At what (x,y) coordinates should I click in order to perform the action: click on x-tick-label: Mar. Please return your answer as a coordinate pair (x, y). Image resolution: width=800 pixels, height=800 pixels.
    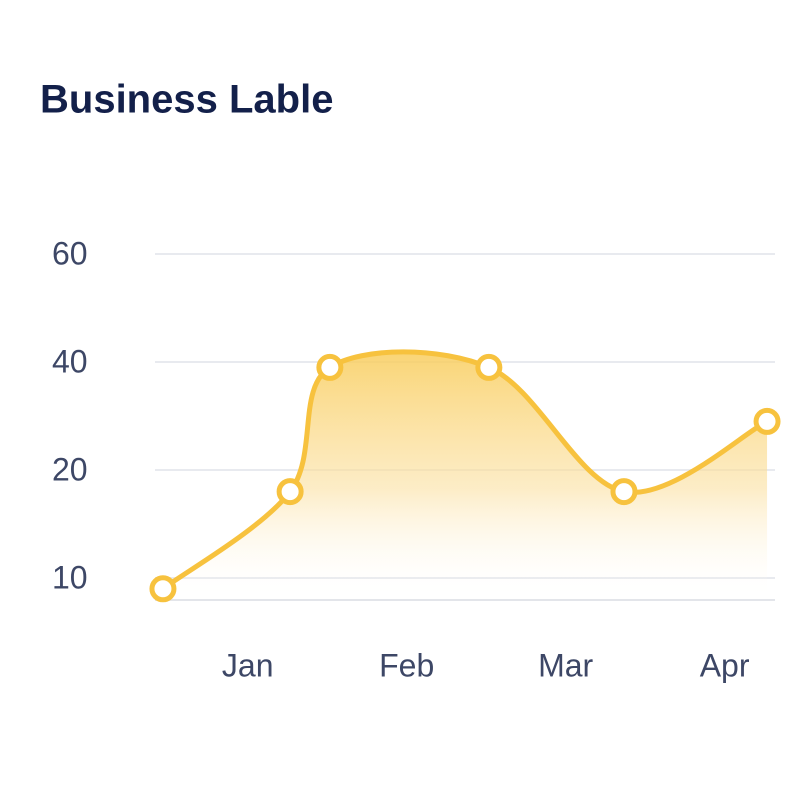
    Looking at the image, I should click on (565, 665).